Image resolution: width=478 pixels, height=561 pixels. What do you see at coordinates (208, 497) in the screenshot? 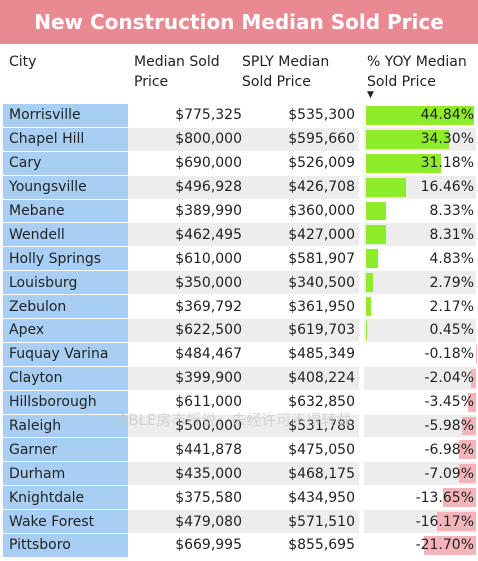
I see `median-price-cell: $375,580` at bounding box center [208, 497].